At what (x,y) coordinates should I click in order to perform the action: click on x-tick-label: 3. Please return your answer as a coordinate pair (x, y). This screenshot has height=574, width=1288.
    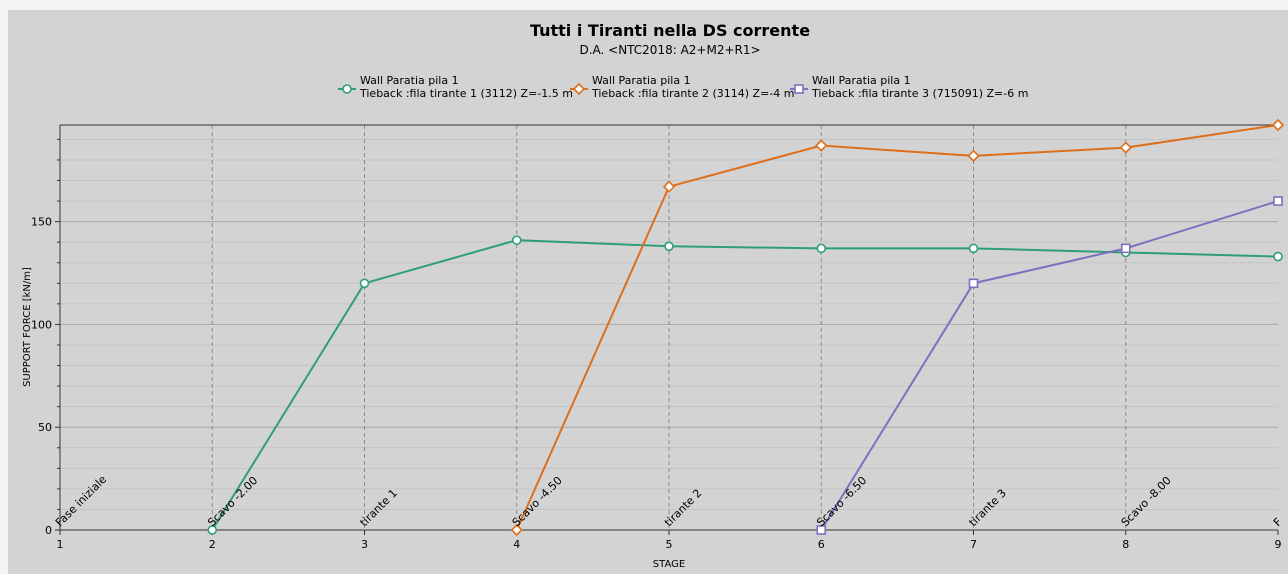
    Looking at the image, I should click on (364, 544).